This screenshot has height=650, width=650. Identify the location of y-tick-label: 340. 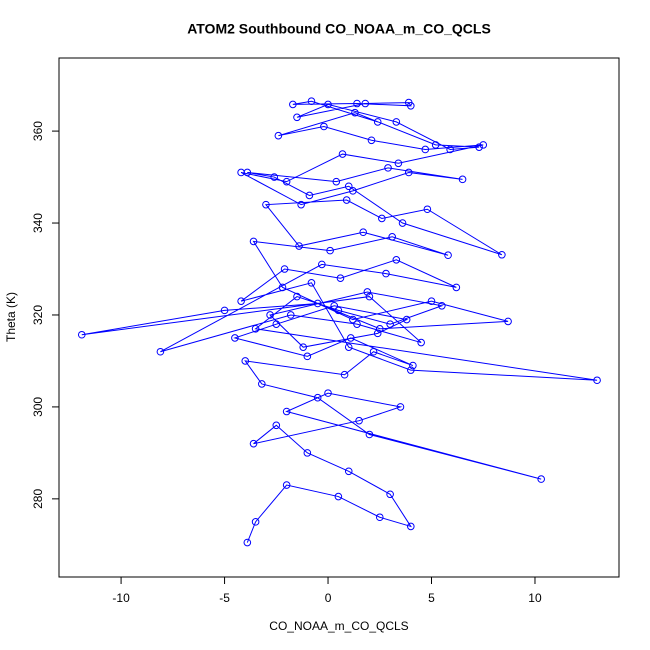
(38, 223).